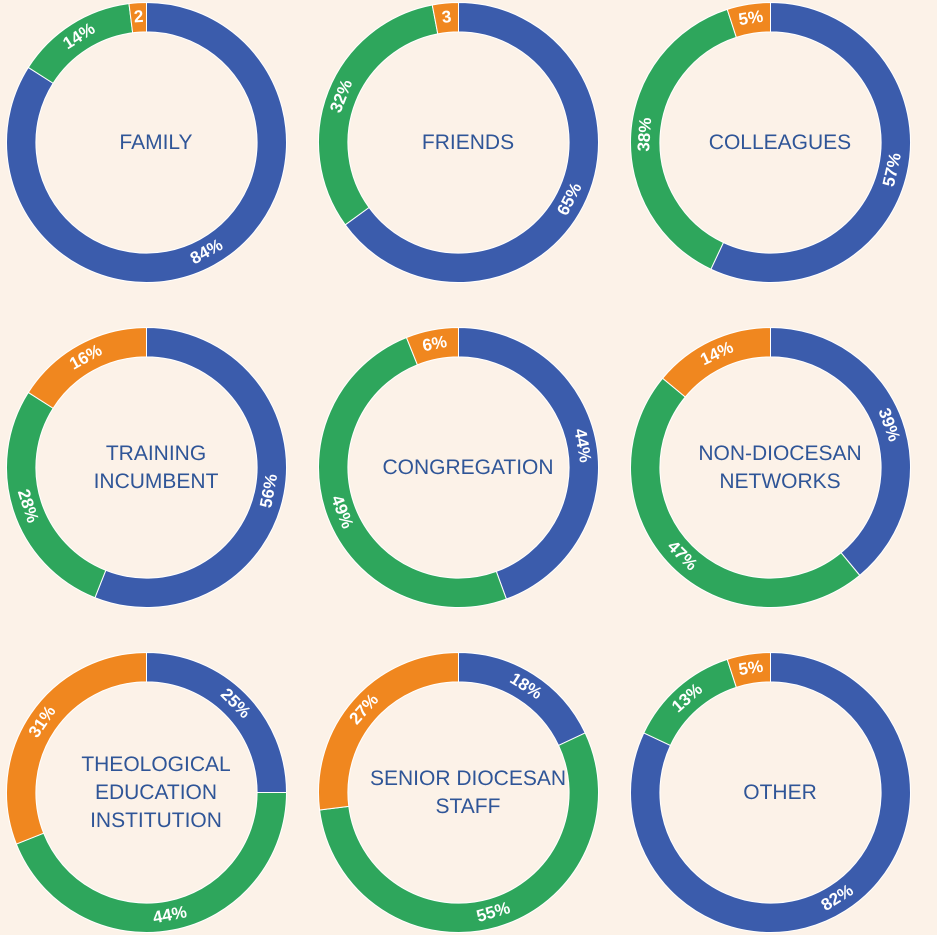 This screenshot has height=935, width=937. Describe the element at coordinates (341, 96) in the screenshot. I see `data-label: 32%` at that location.